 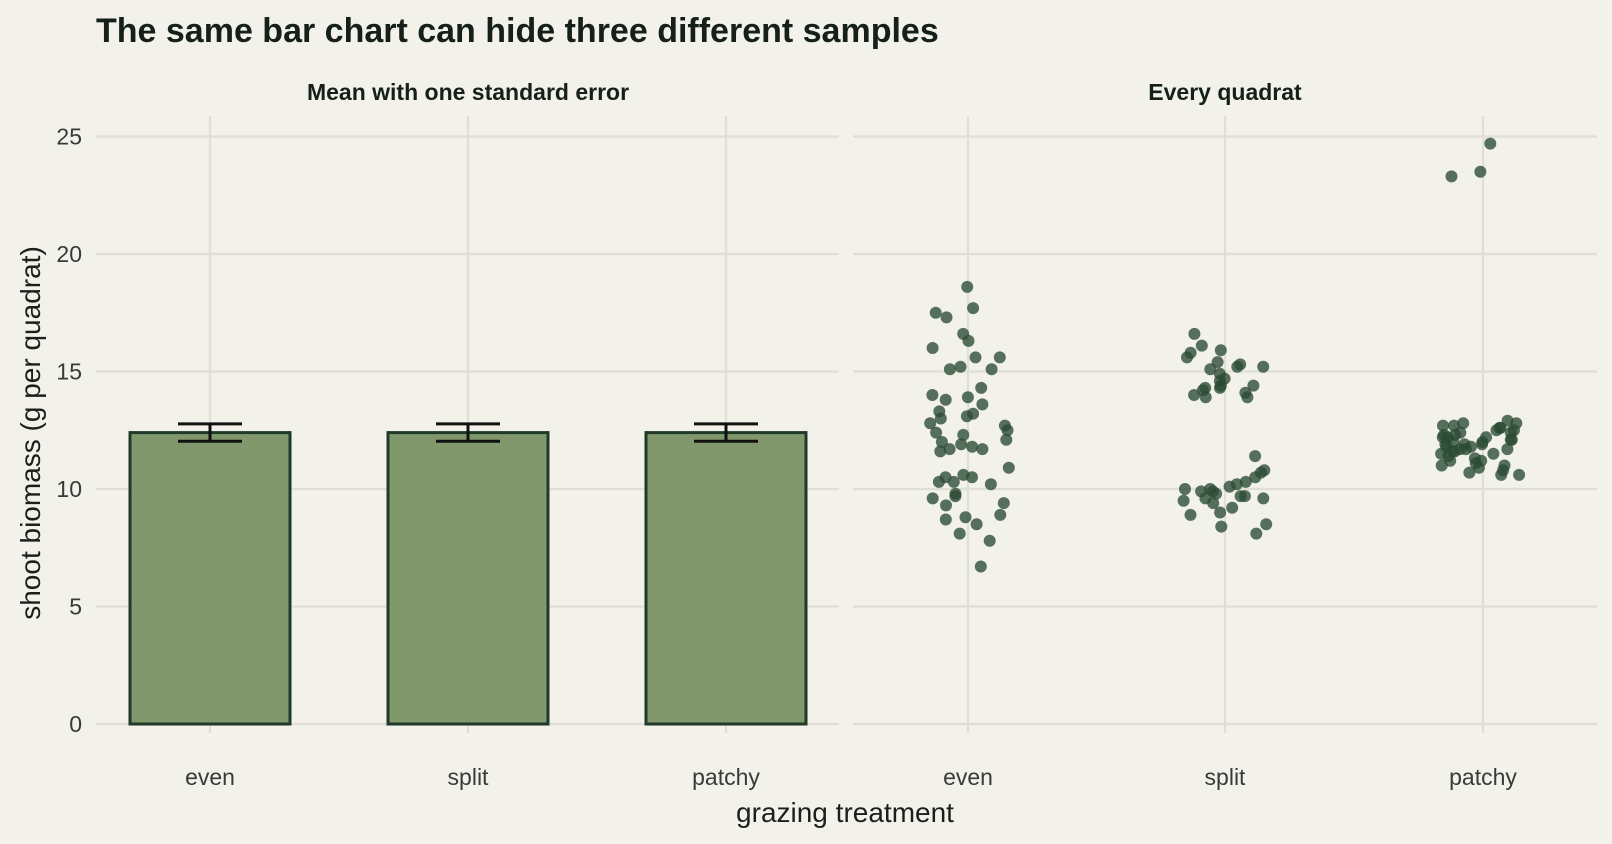 I want to click on y-tick-label-10: 10, so click(x=69, y=489).